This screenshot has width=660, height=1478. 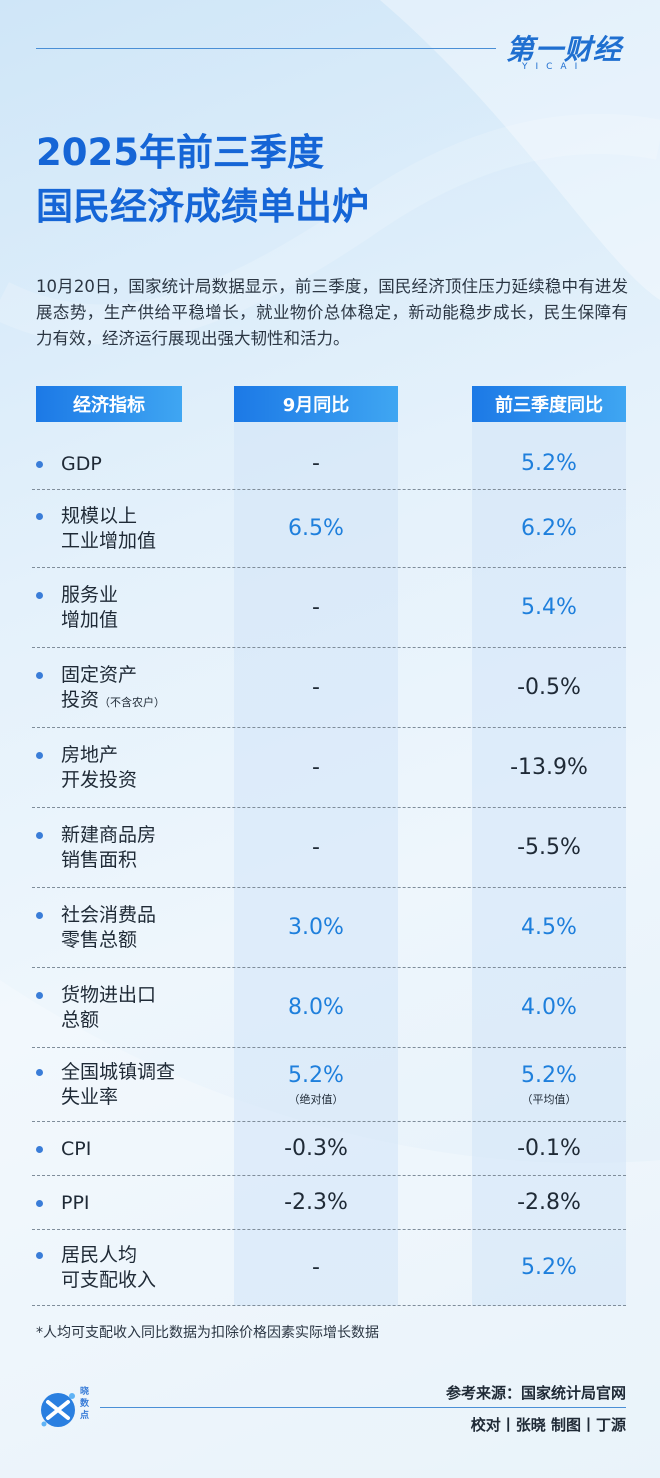 I want to click on indicator-label: 规模以上 工业增加值, so click(x=108, y=529).